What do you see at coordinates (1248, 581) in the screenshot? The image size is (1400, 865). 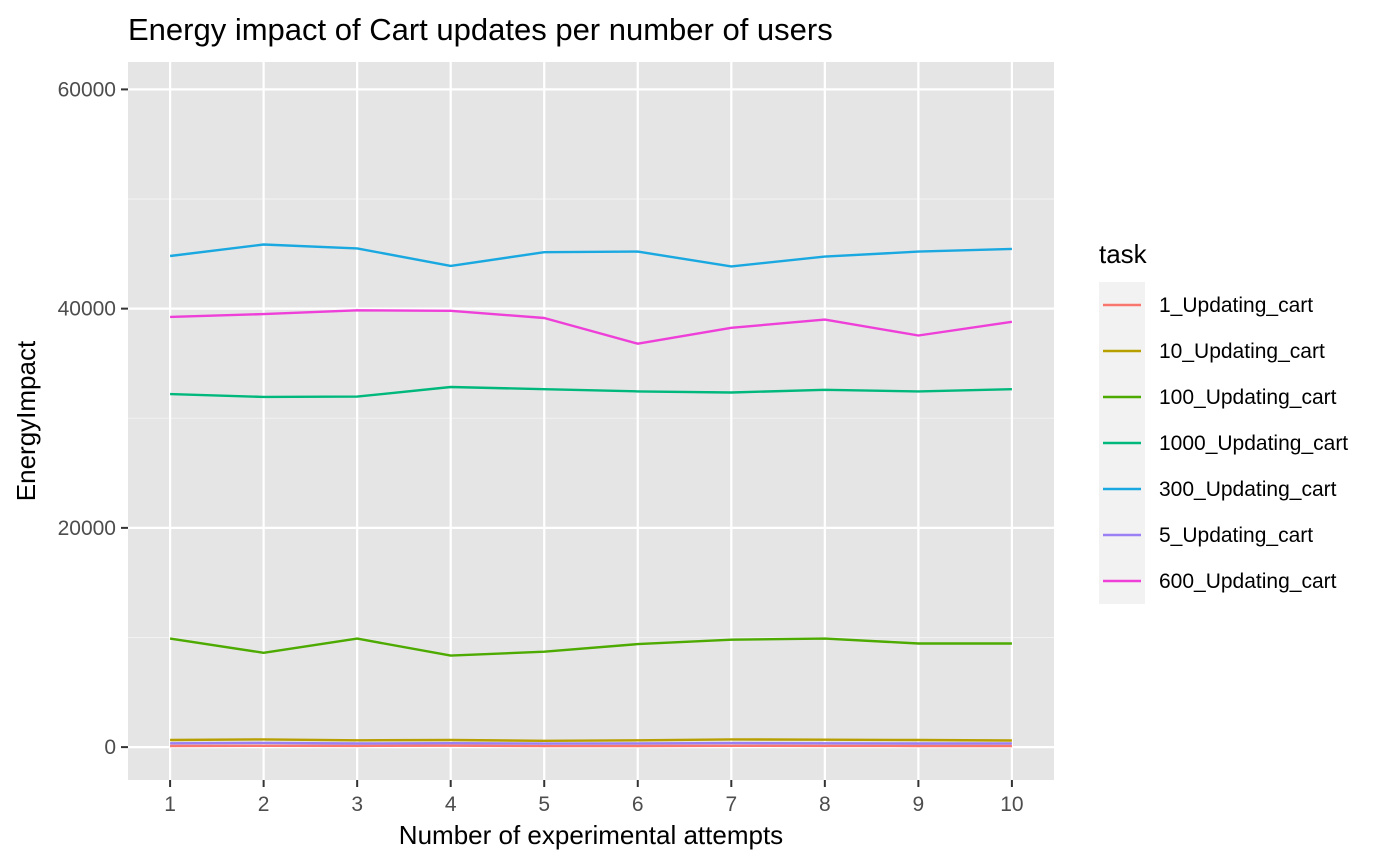 I see `legend-label: 600_Updating_cart` at bounding box center [1248, 581].